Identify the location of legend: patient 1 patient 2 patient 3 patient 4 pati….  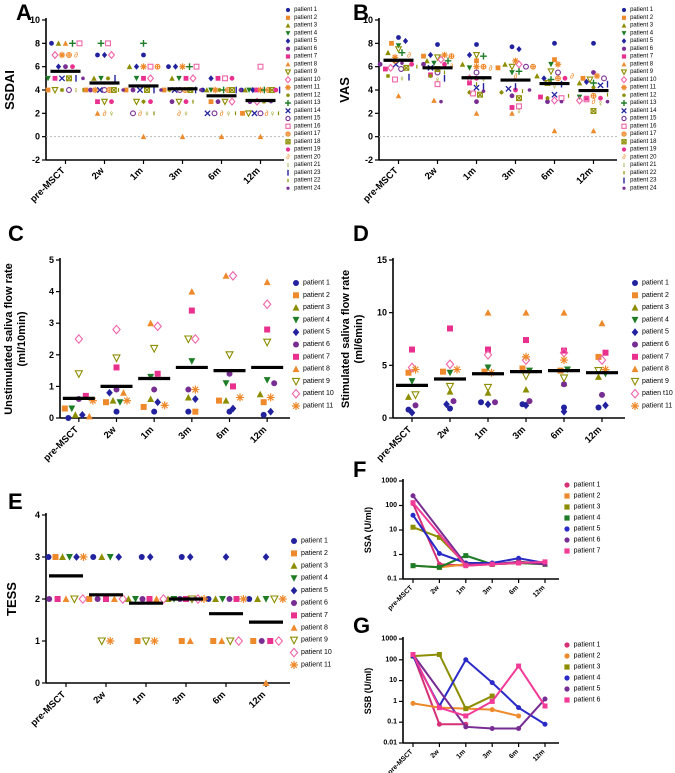
(651, 345).